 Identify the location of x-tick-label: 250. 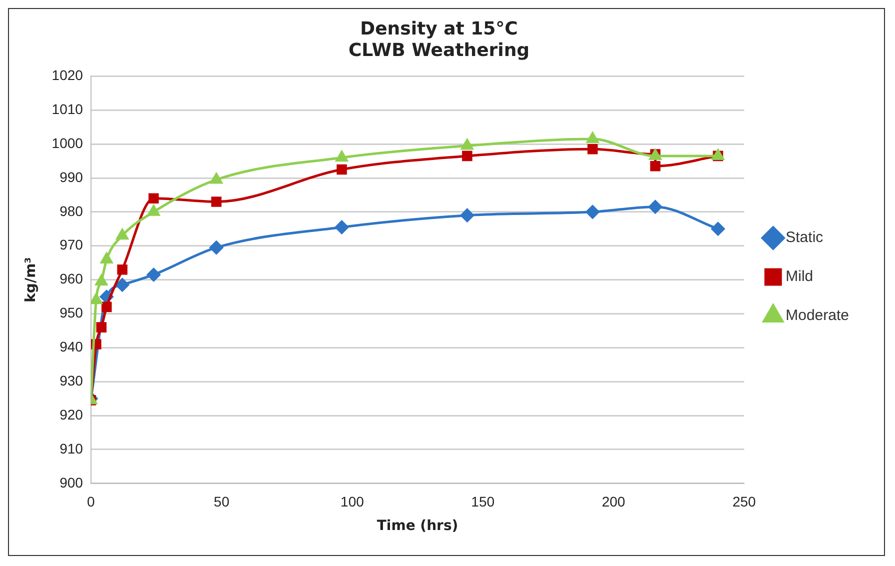
(744, 502).